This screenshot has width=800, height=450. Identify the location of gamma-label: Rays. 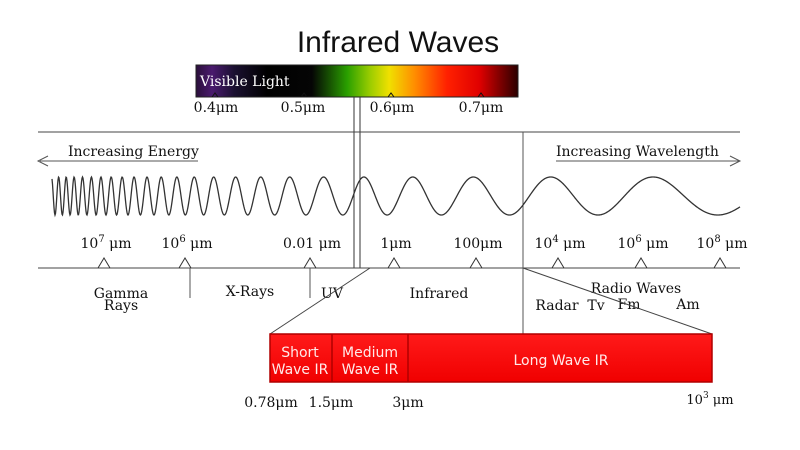
(121, 306).